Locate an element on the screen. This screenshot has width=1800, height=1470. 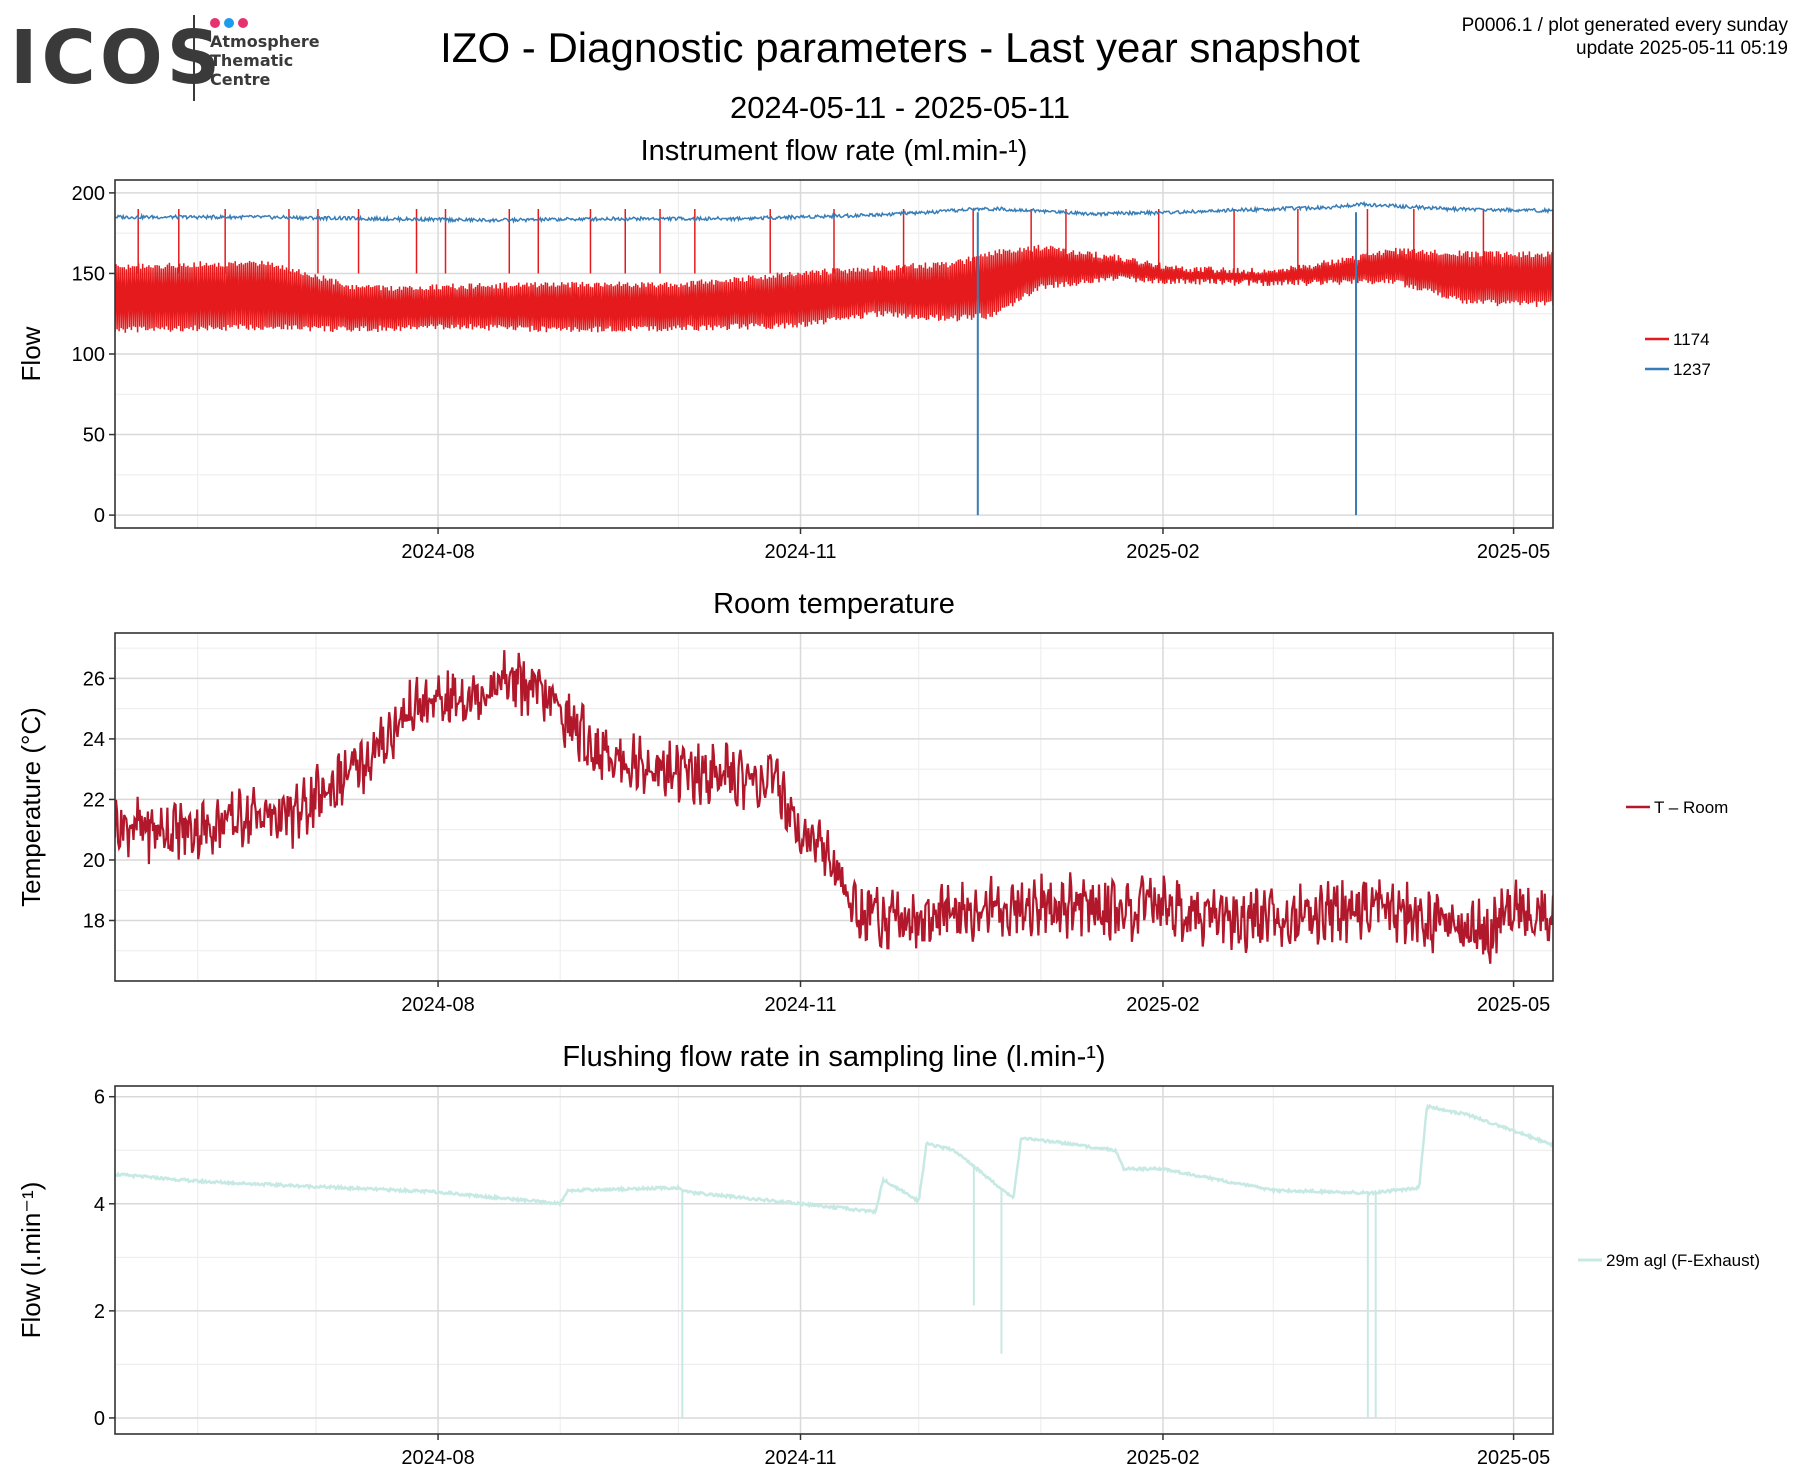
logo-dots is located at coordinates (231, 22).